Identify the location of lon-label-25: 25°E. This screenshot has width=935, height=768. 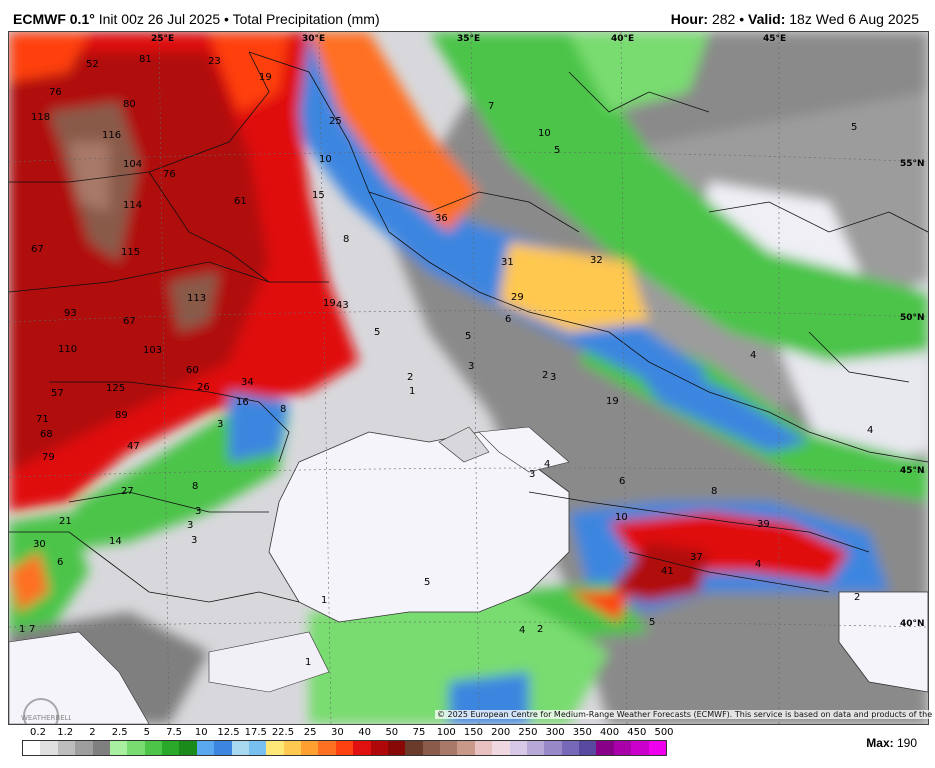
(162, 39).